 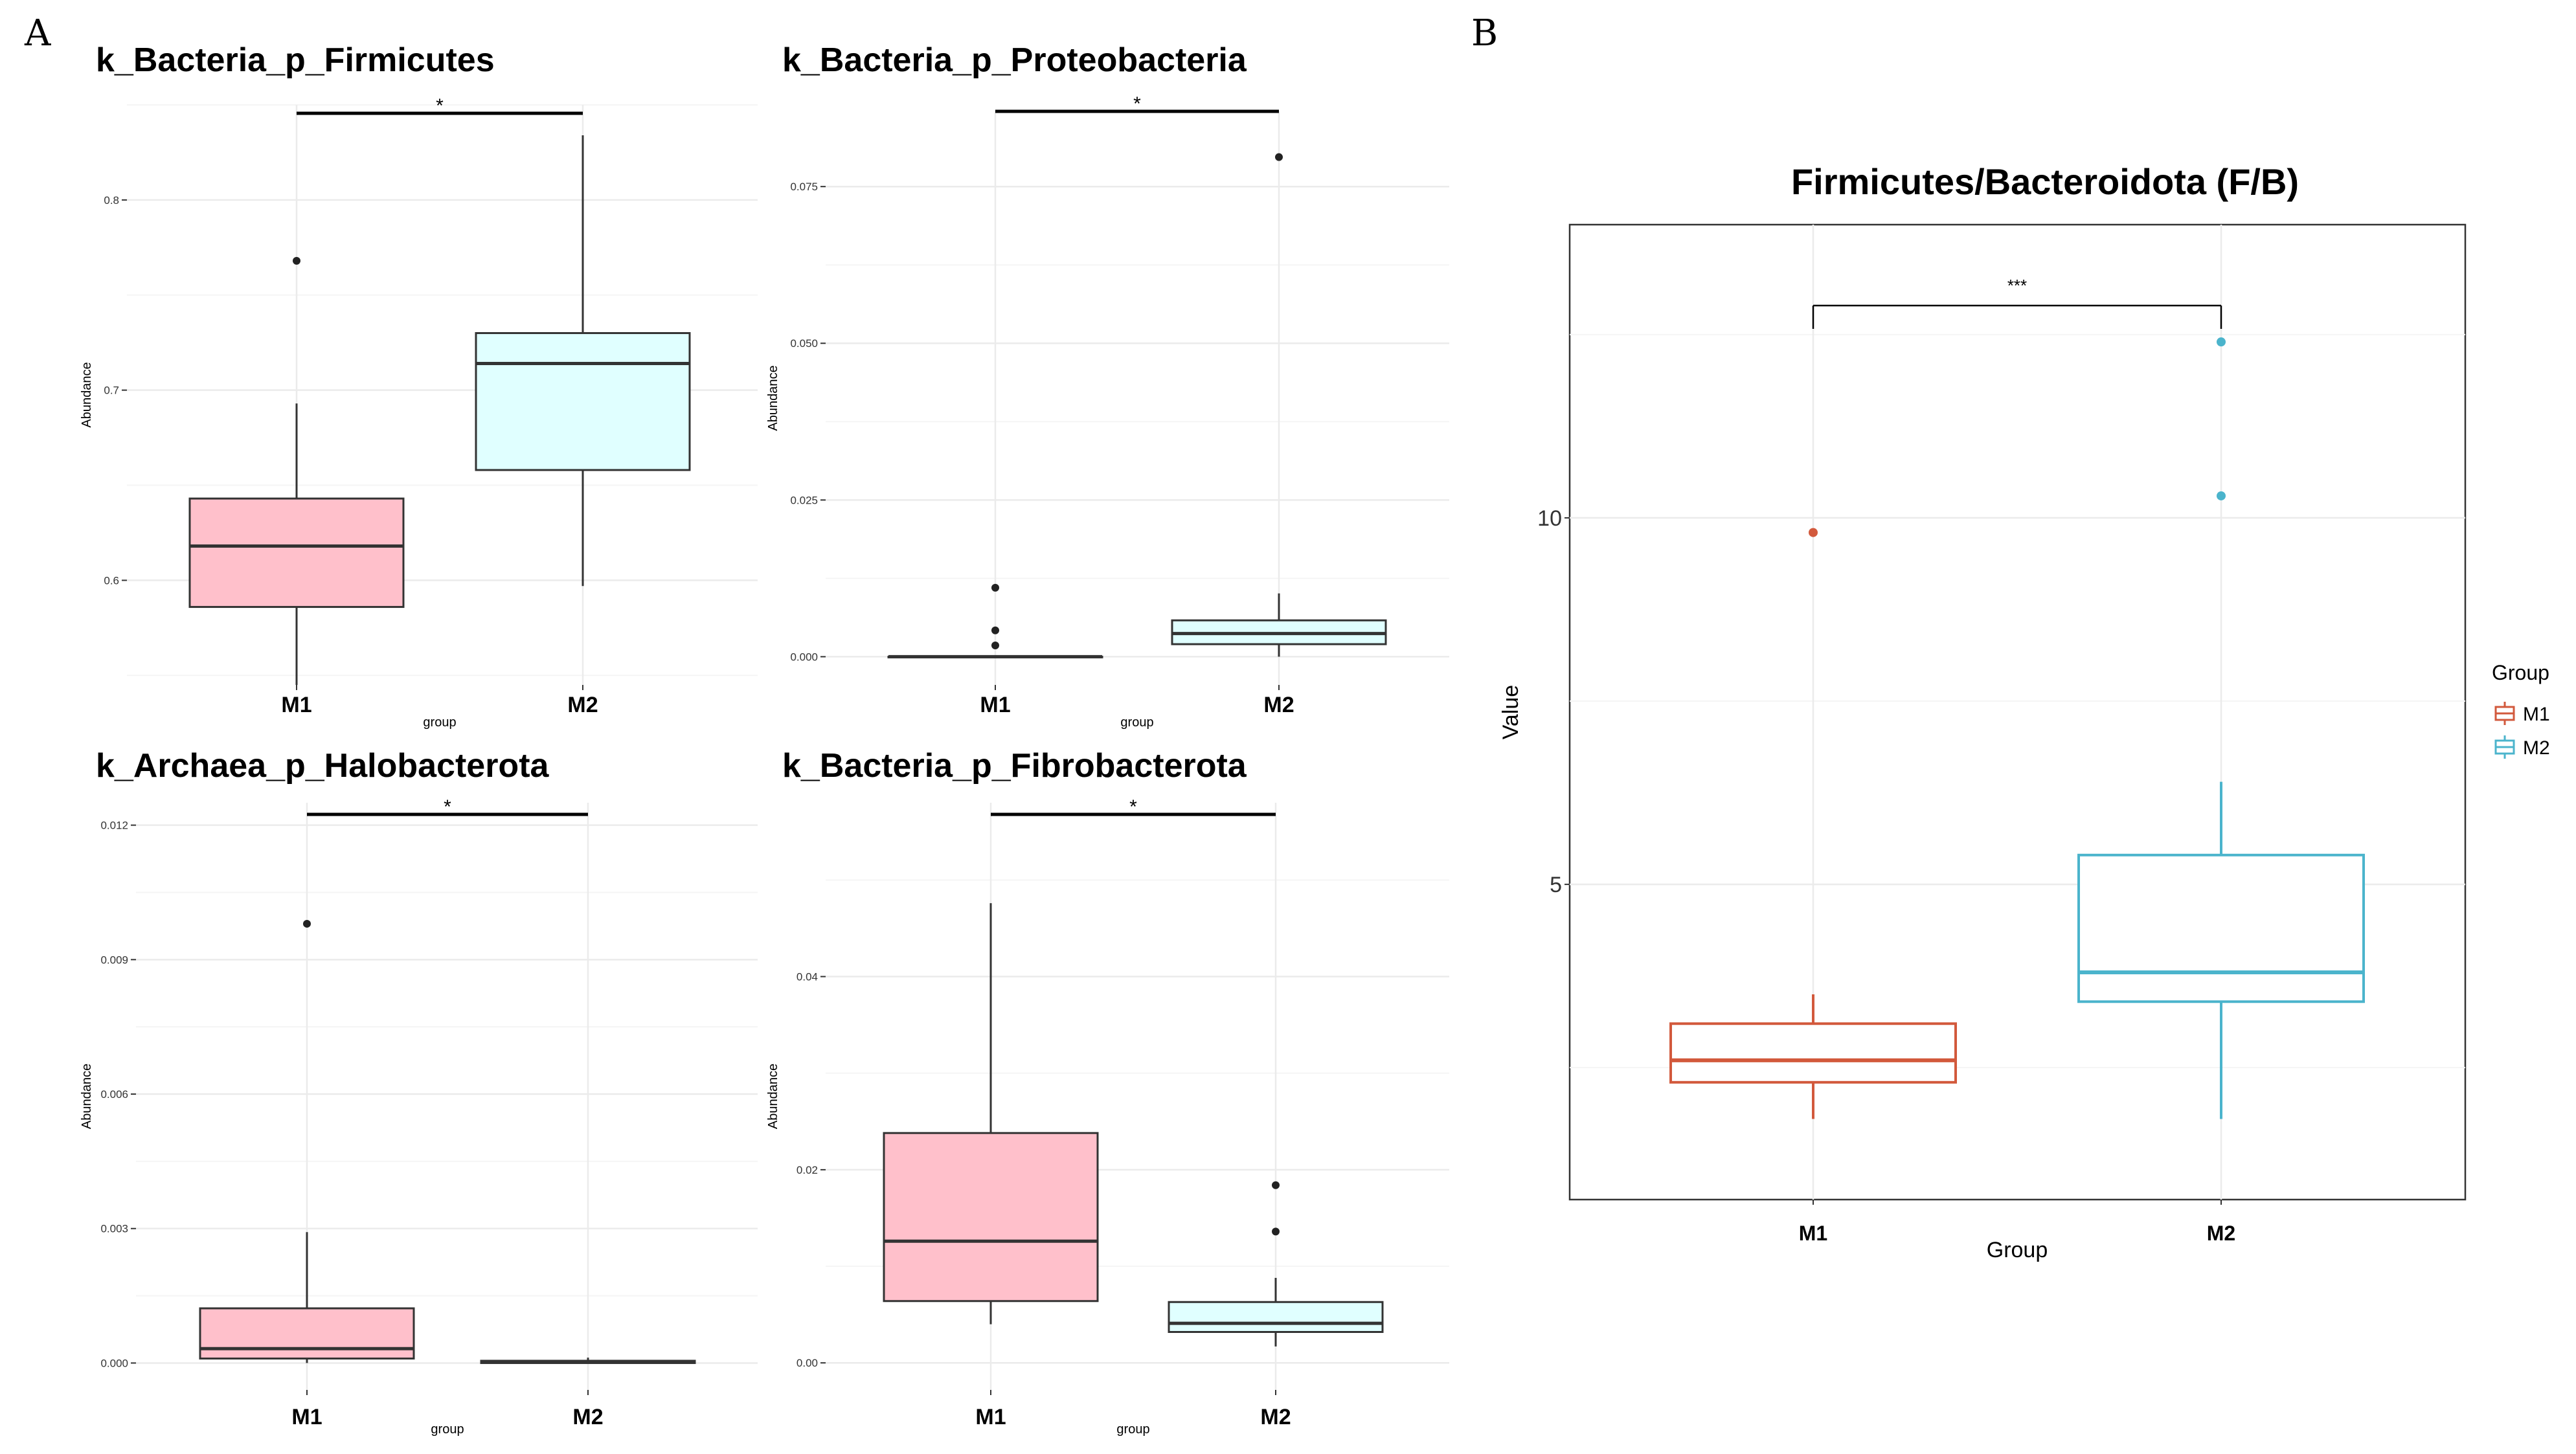 I want to click on y-tick-label: 5, so click(x=1556, y=885).